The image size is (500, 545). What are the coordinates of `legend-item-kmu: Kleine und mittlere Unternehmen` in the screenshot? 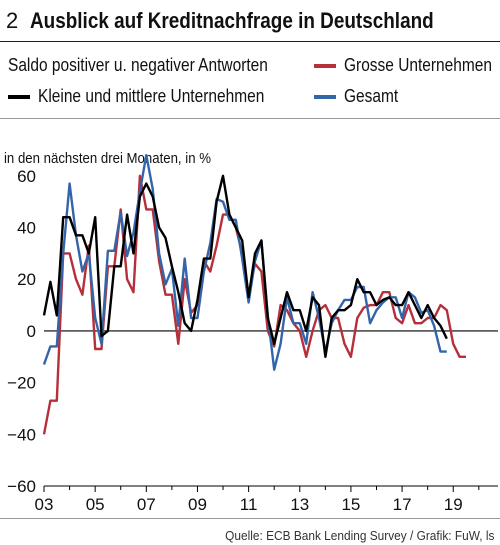 It's located at (154, 96).